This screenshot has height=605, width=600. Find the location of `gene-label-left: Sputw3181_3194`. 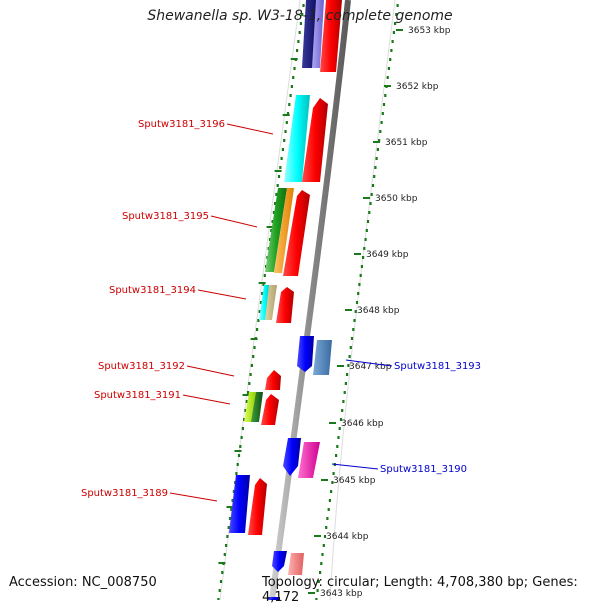

gene-label-left: Sputw3181_3194 is located at coordinates (152, 290).